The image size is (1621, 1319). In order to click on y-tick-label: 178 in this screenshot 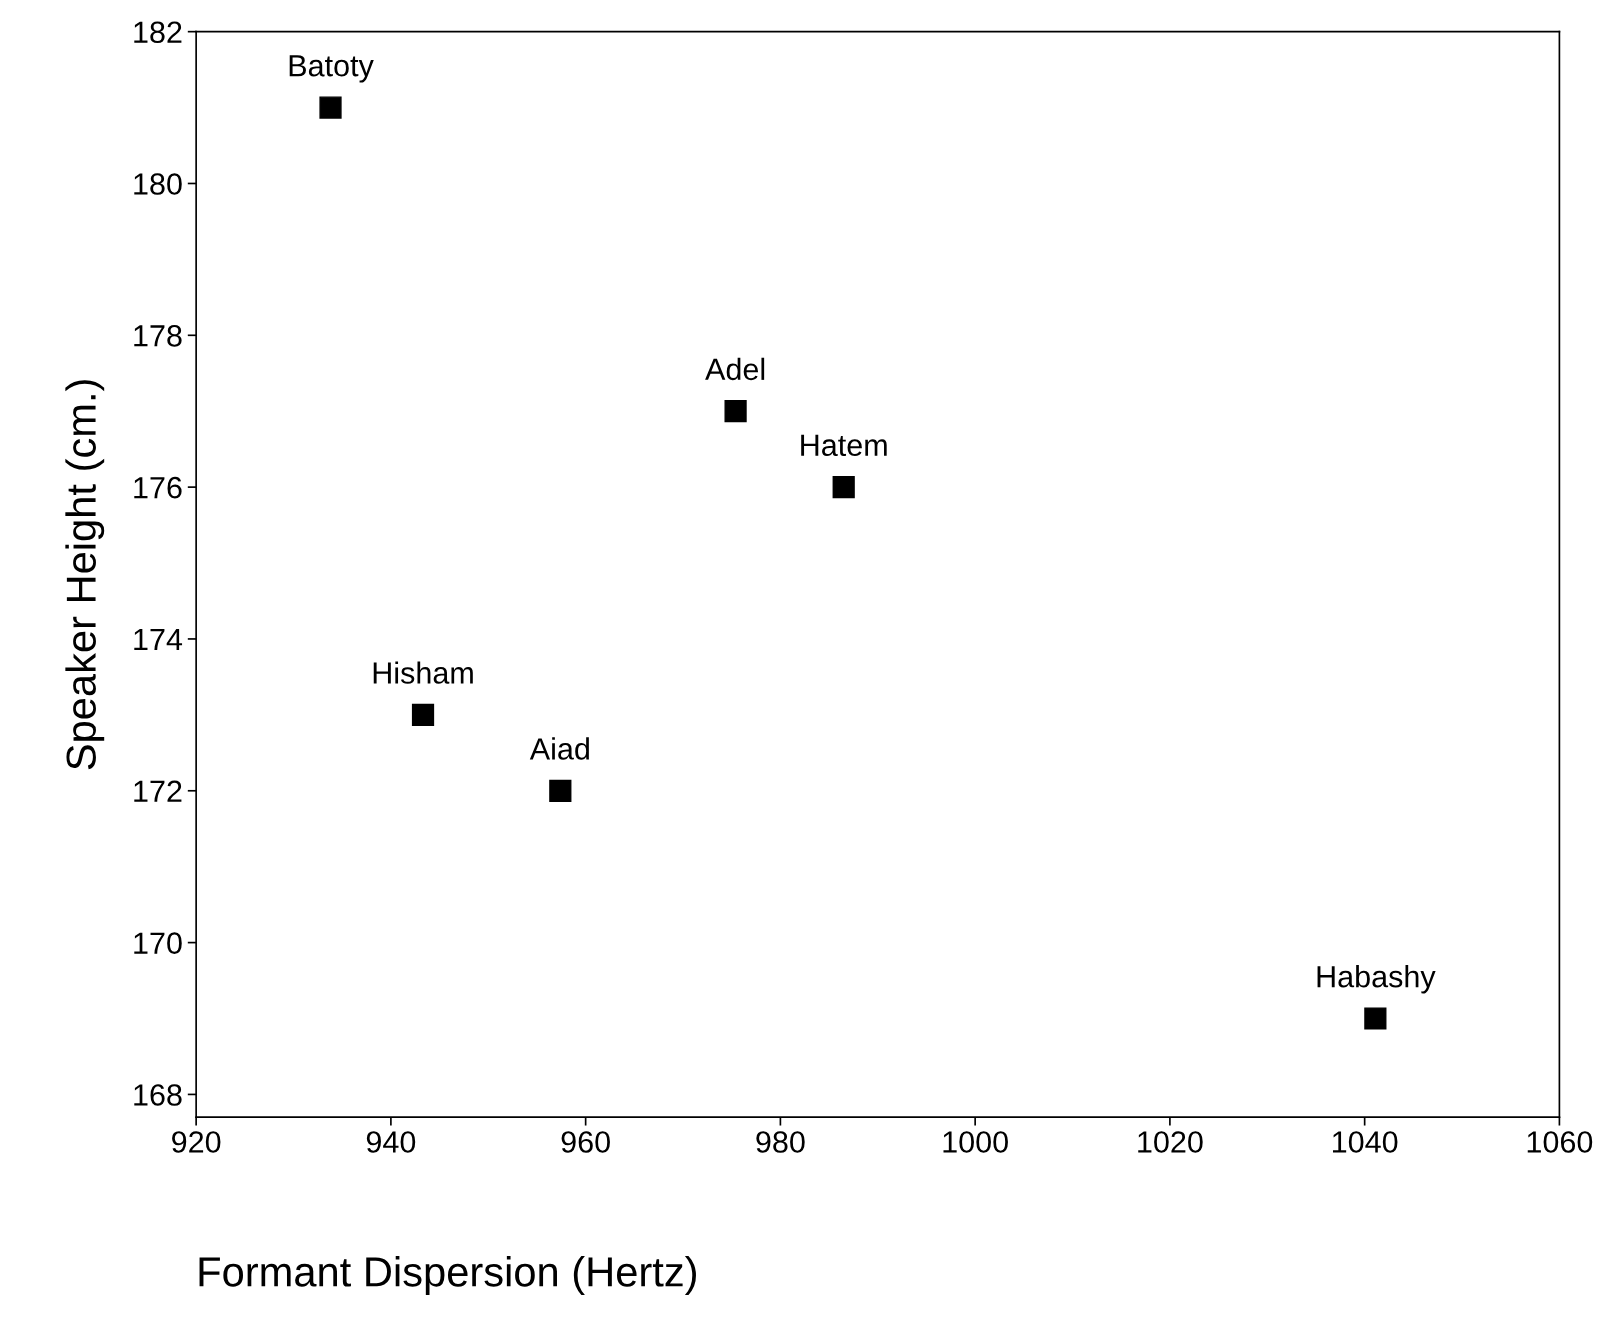, I will do `click(158, 336)`.